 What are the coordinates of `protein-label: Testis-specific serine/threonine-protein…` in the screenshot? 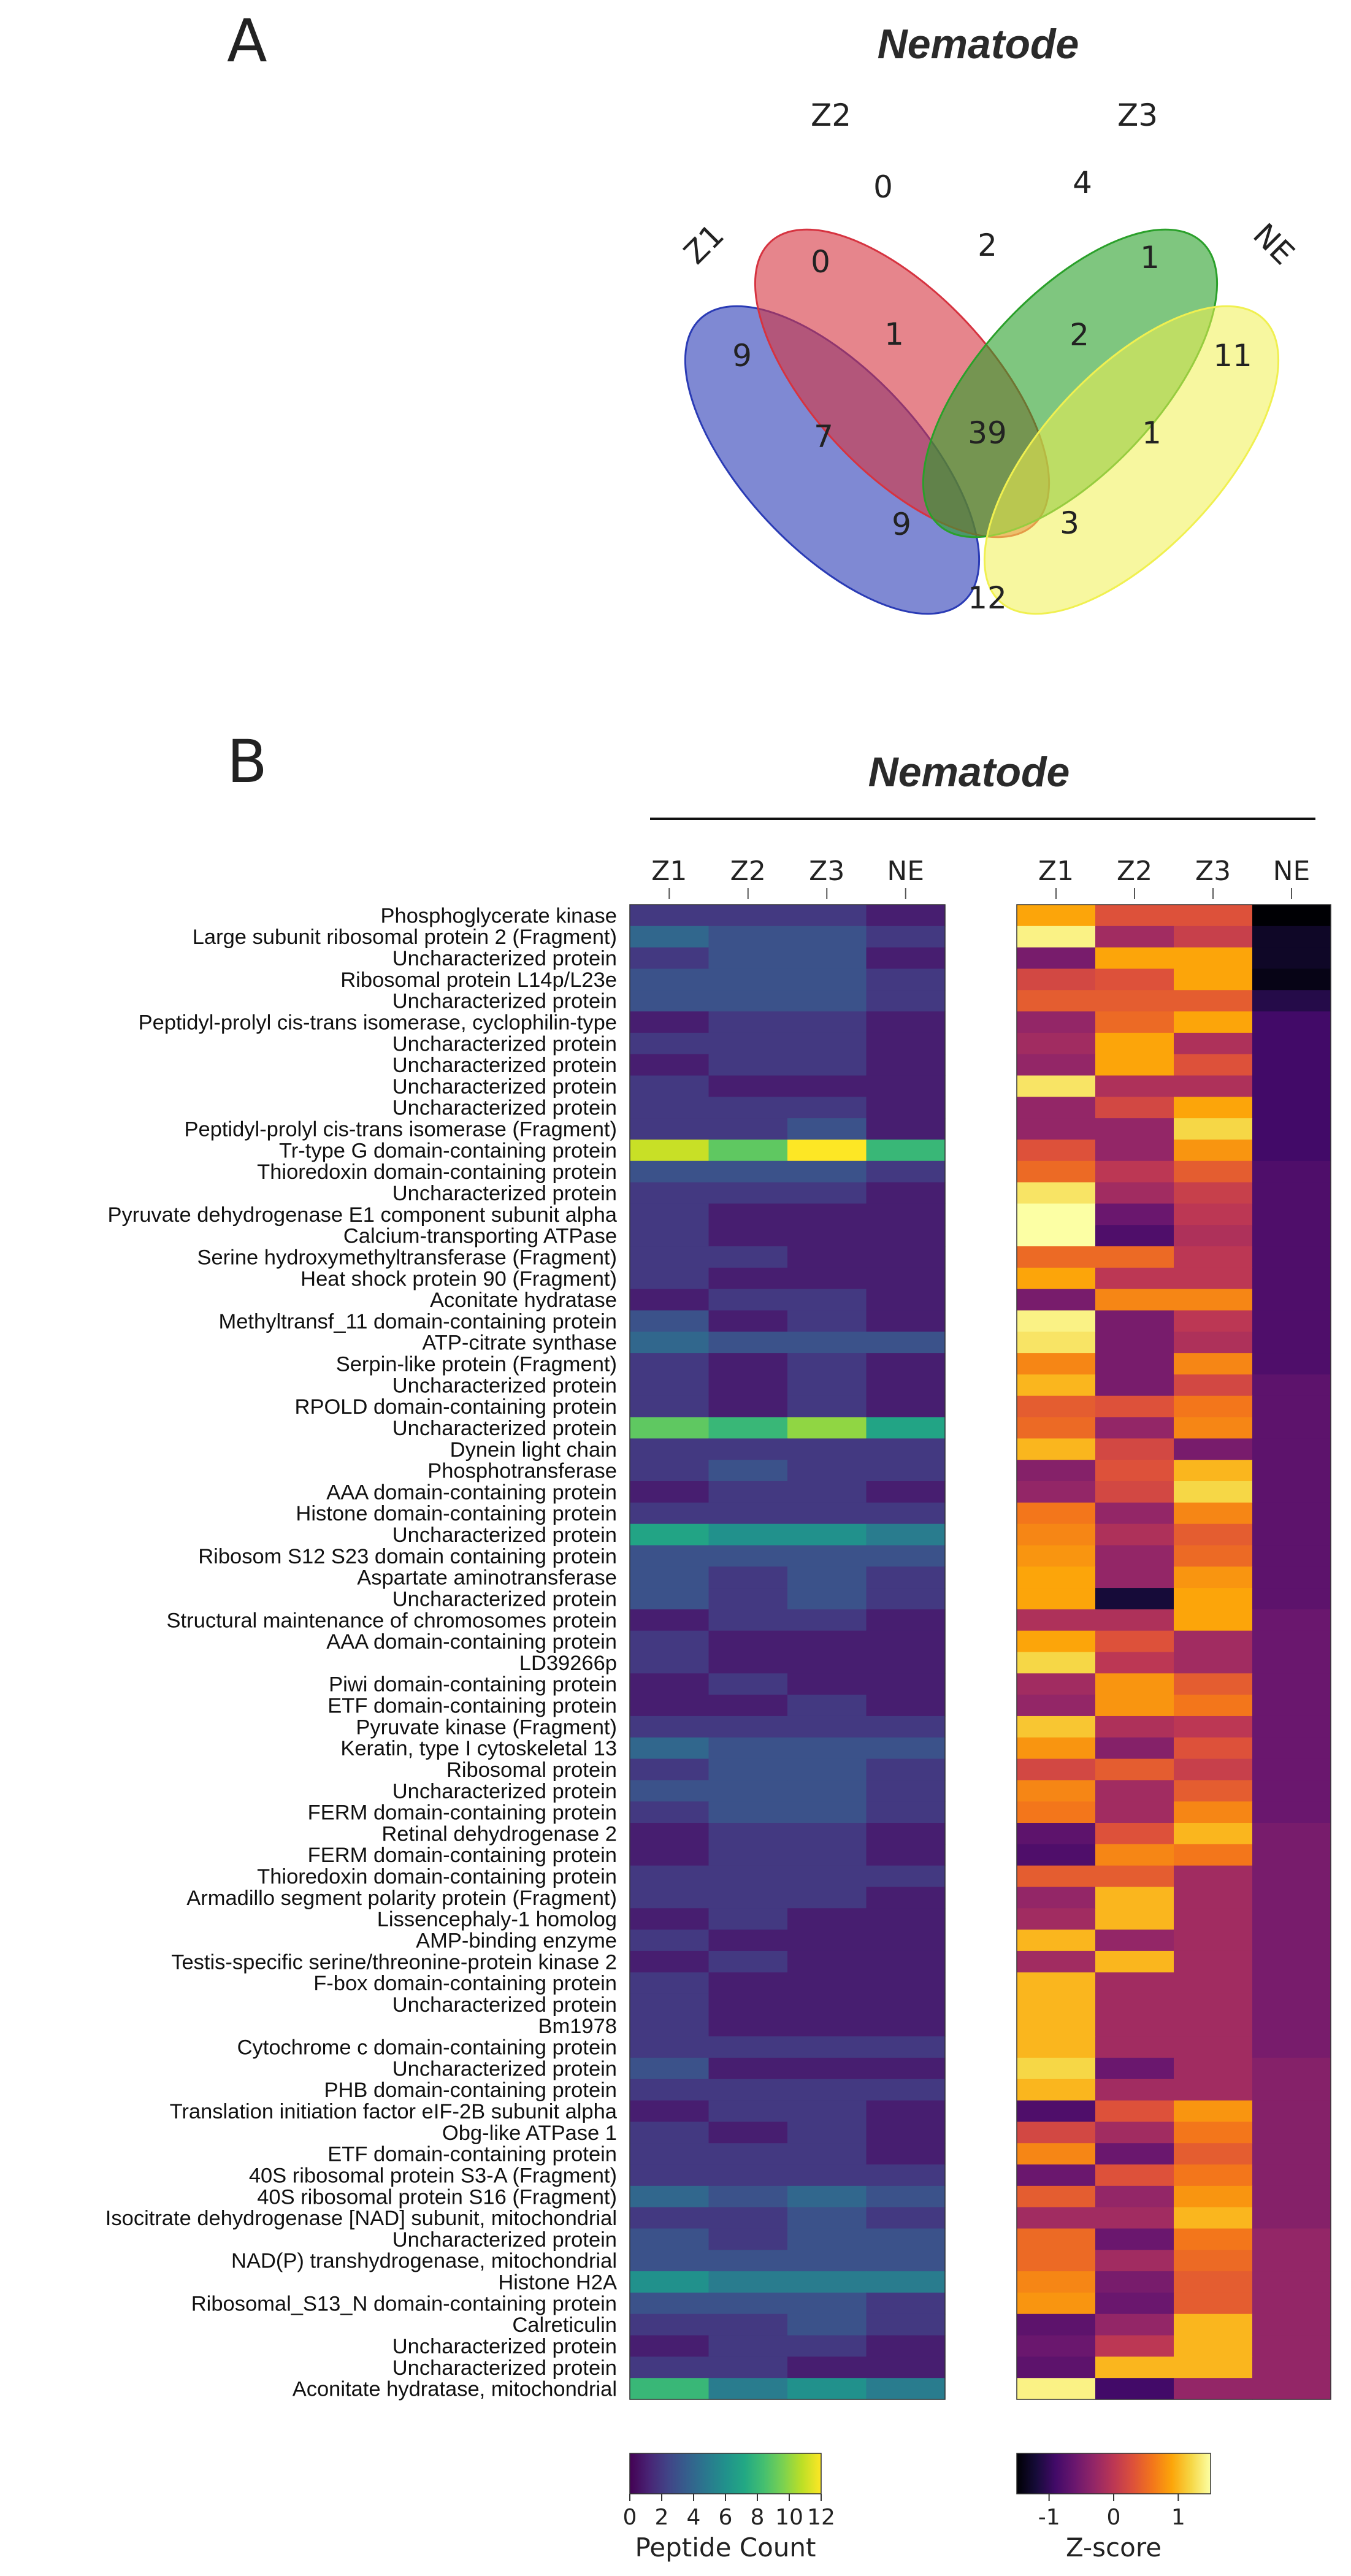 It's located at (394, 1962).